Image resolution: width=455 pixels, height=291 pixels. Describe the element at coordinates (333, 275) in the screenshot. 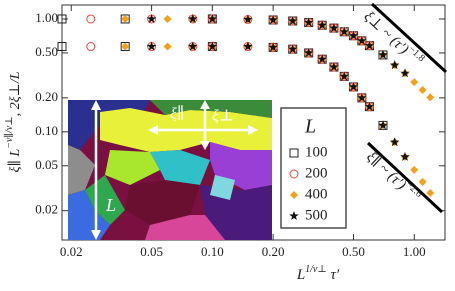

I see `x-label-rest: τ′` at that location.